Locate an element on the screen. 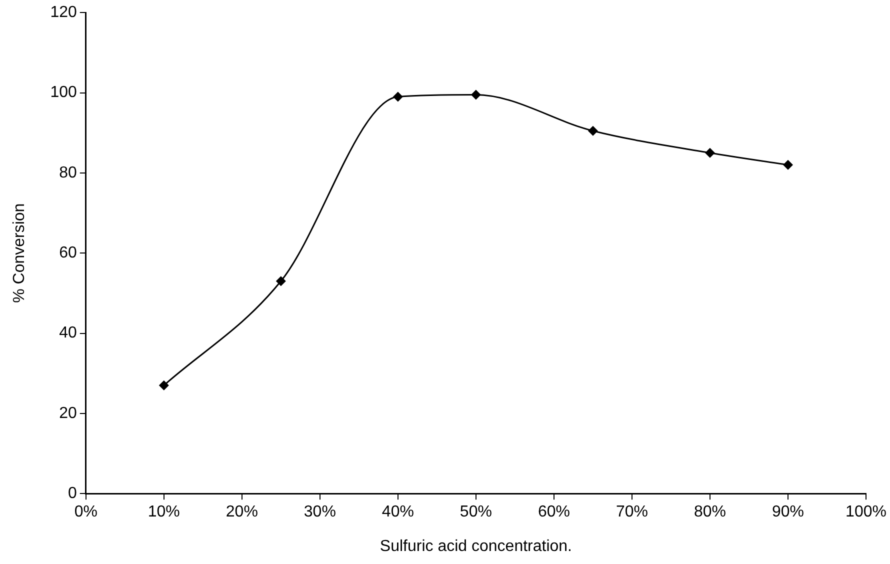 Image resolution: width=890 pixels, height=564 pixels. x-axis-title: Sulfuric acid concentration. is located at coordinates (476, 546).